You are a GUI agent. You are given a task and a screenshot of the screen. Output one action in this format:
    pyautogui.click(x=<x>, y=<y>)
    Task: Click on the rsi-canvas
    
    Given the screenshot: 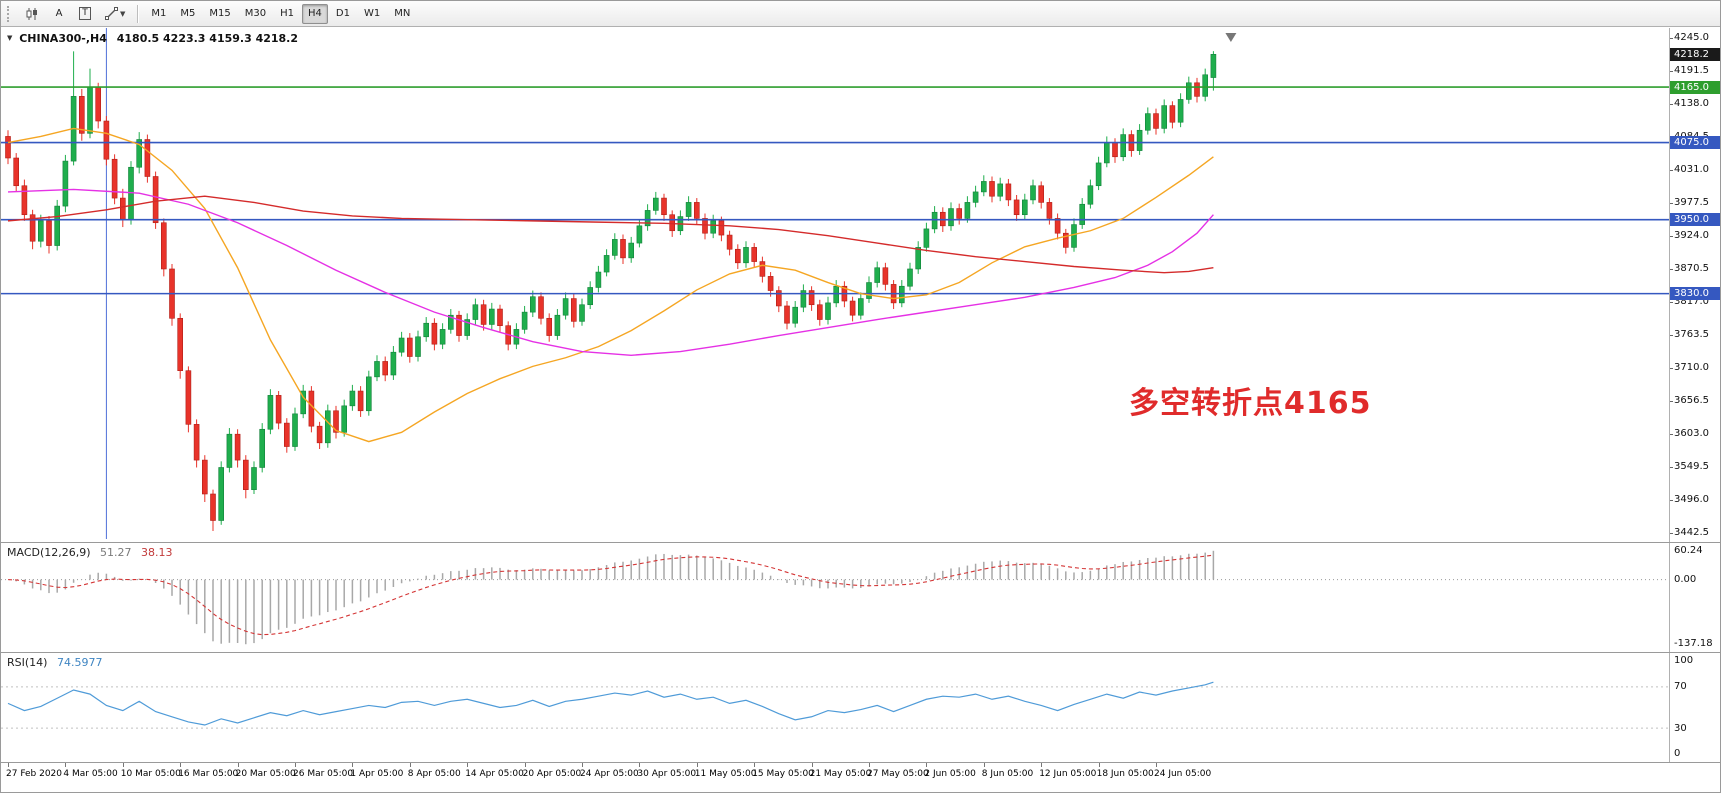 What is the action you would take?
    pyautogui.click(x=835, y=707)
    